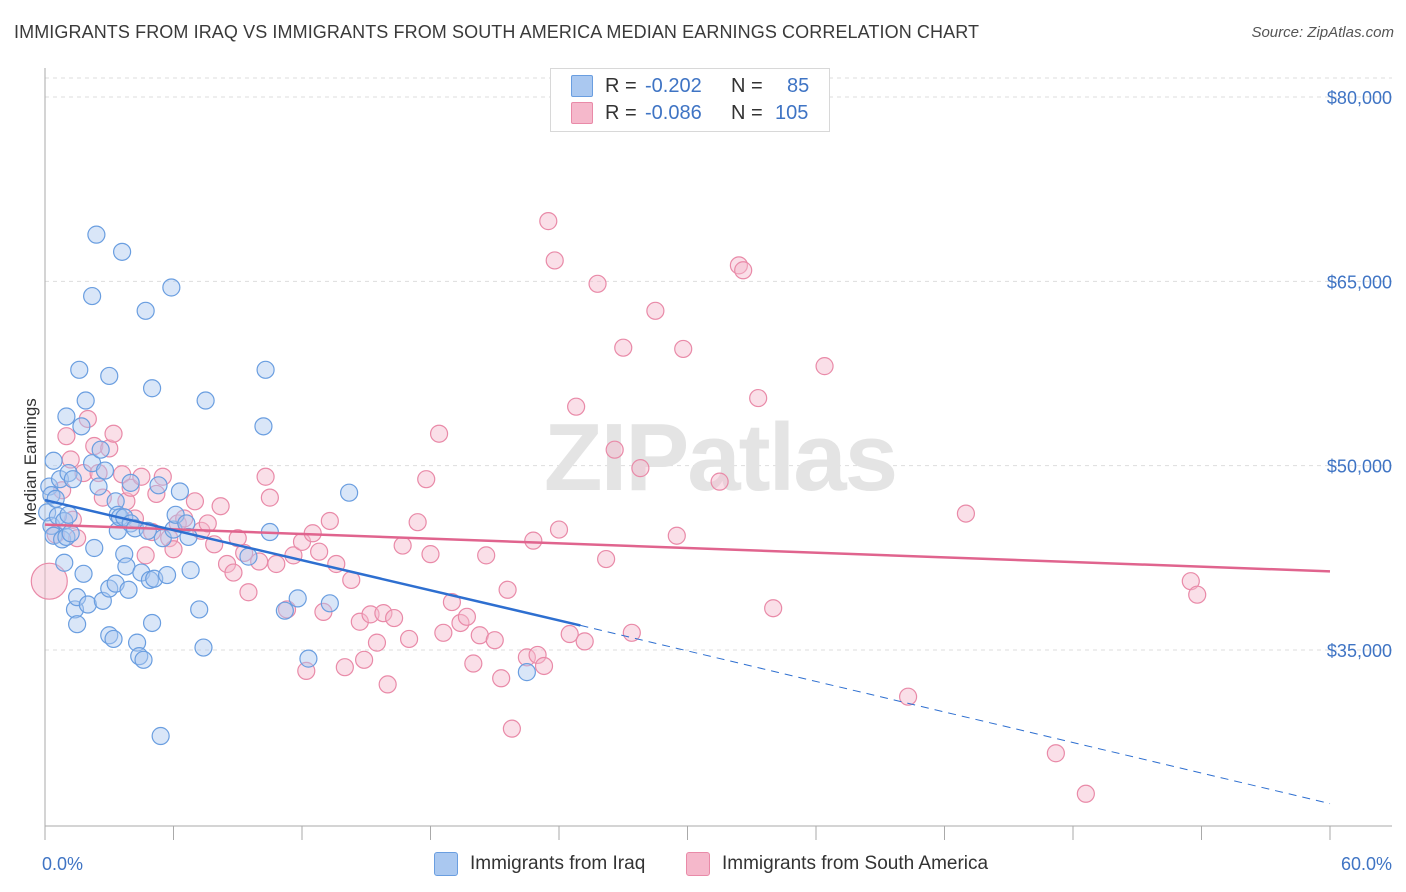 The height and width of the screenshot is (892, 1406). What do you see at coordinates (690, 86) in the screenshot?
I see `legend-row-iraq: R = -0.202 N = 85` at bounding box center [690, 86].